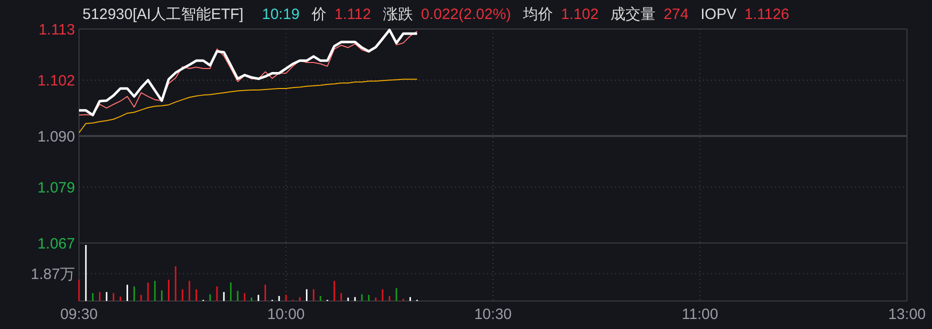 The width and height of the screenshot is (932, 329). I want to click on y-tick-label: 1.113, so click(56, 29).